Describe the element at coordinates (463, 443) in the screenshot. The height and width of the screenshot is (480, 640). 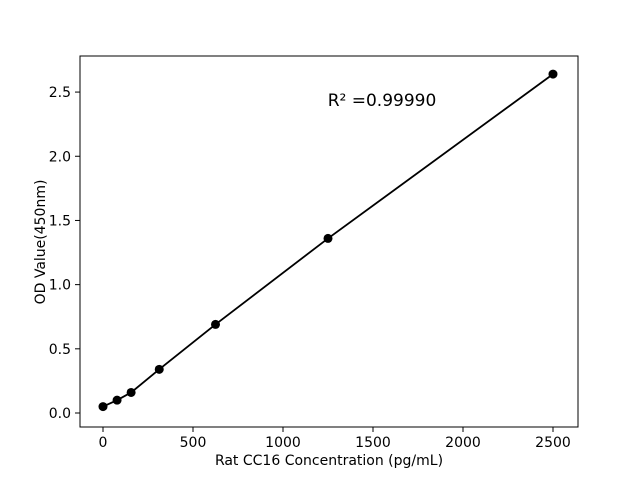
I see `x-tick-label: 2000` at that location.